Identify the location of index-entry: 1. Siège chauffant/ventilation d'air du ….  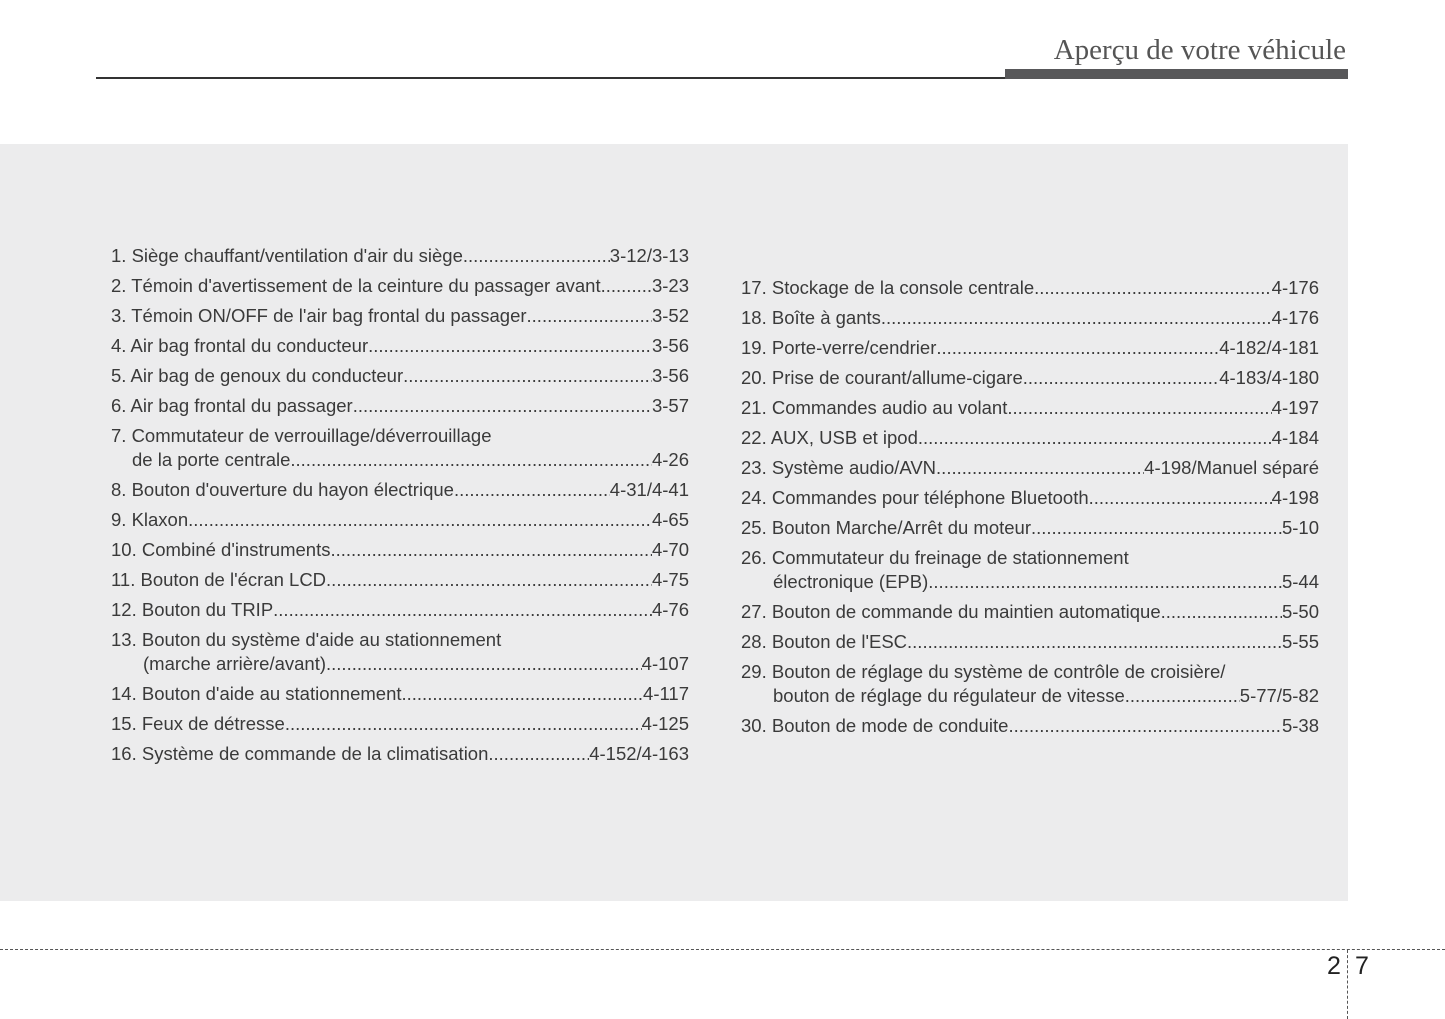
(400, 256).